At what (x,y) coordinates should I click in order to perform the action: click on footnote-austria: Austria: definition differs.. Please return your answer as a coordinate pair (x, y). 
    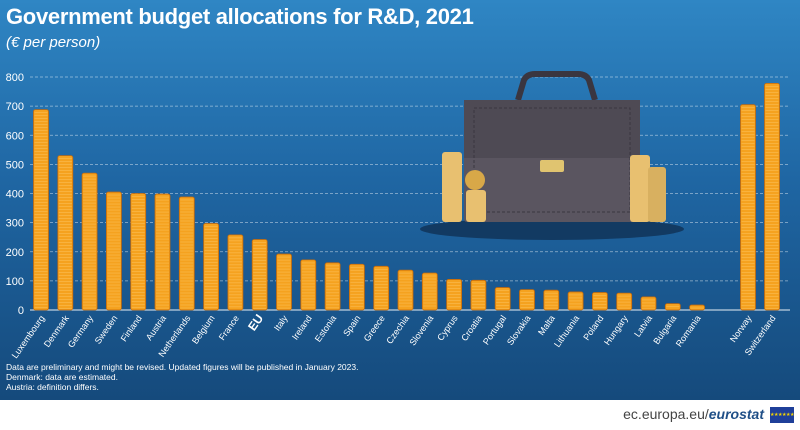
    Looking at the image, I should click on (52, 387).